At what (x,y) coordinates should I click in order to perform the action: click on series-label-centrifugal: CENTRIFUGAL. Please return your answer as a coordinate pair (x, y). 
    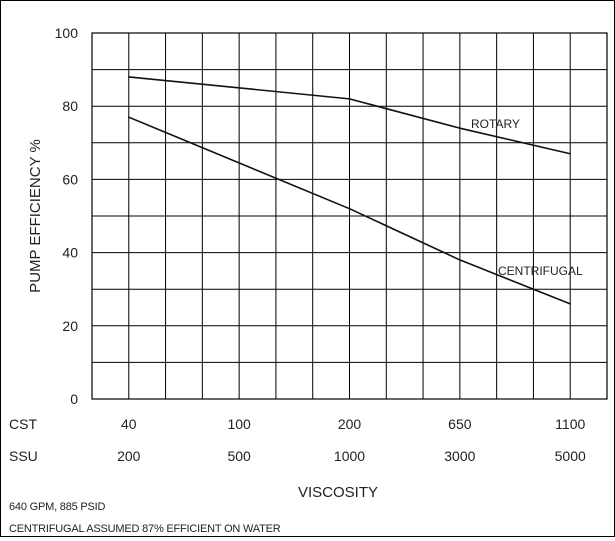
    Looking at the image, I should click on (540, 271).